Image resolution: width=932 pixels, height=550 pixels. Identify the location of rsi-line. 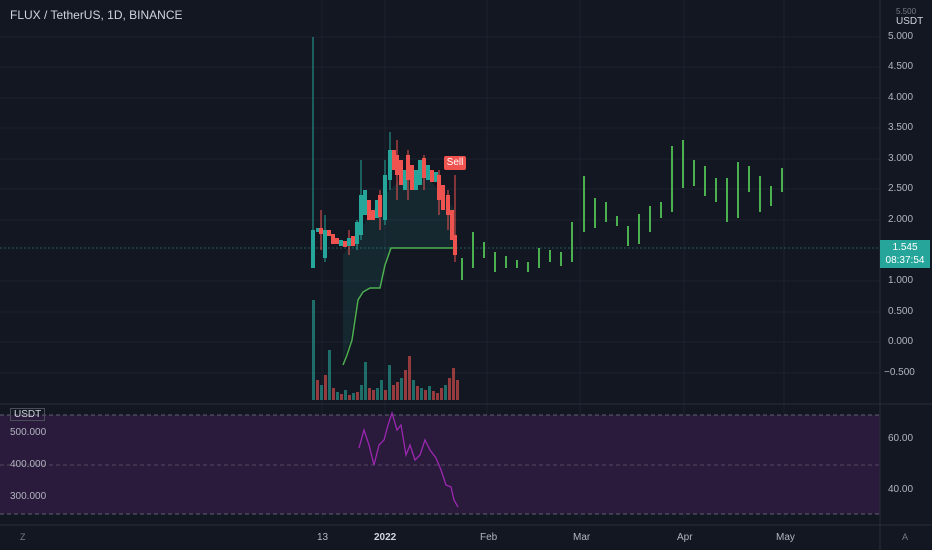
(408, 459).